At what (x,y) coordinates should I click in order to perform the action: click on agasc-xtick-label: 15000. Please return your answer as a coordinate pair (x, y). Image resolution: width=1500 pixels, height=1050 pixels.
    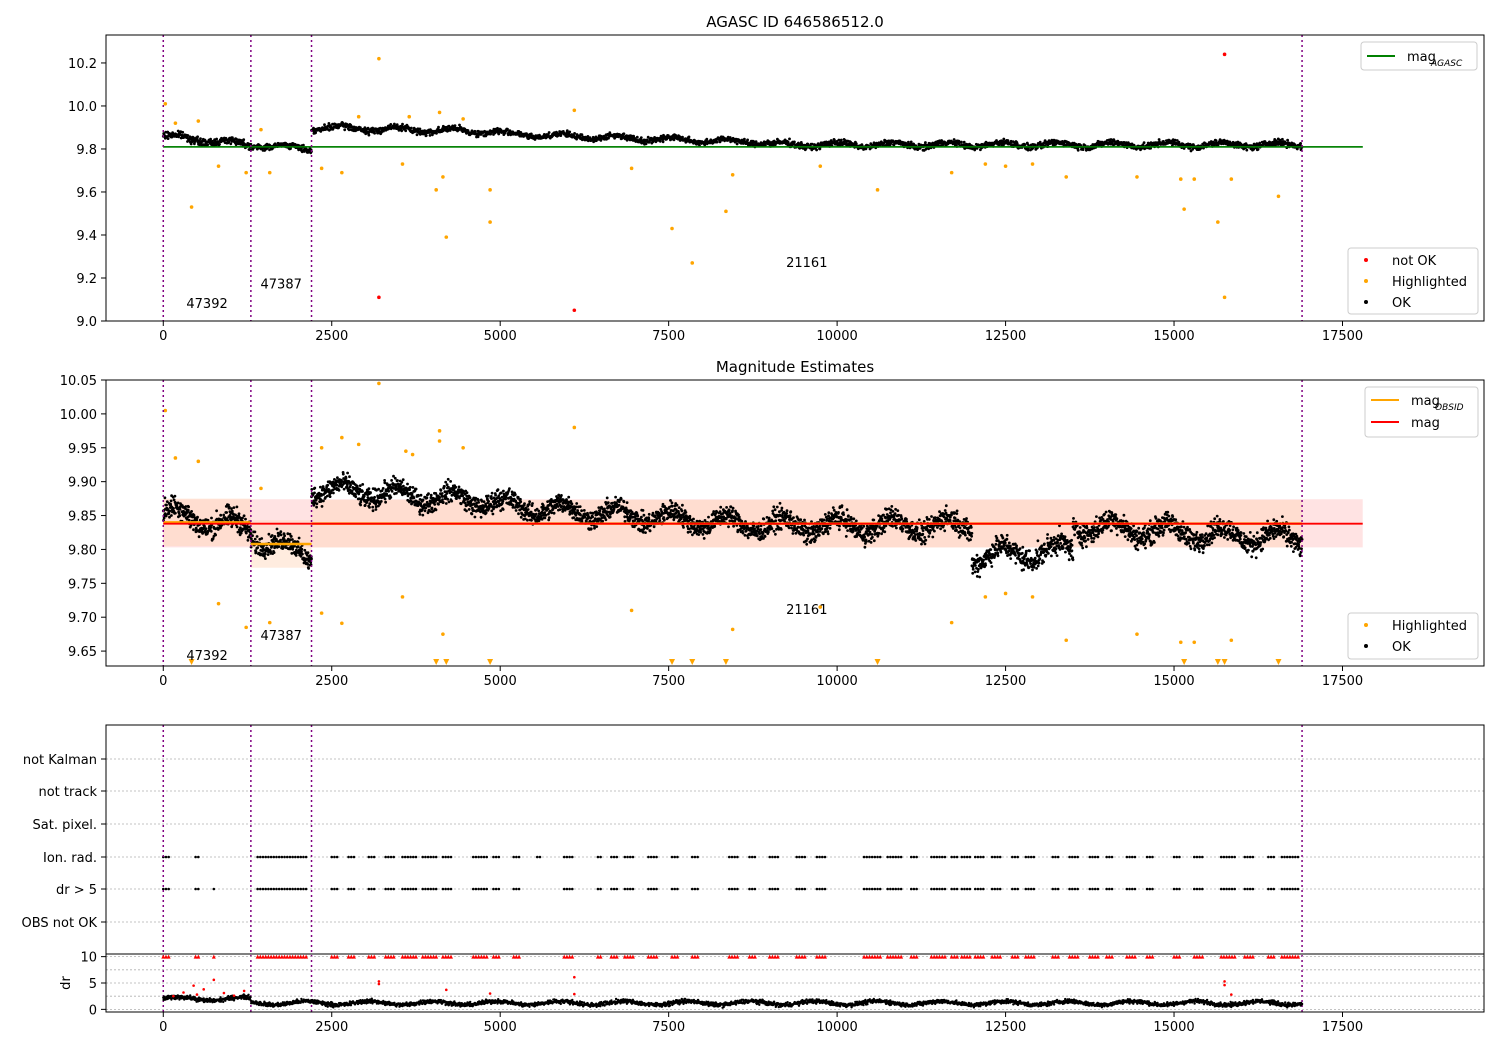
    Looking at the image, I should click on (1173, 336).